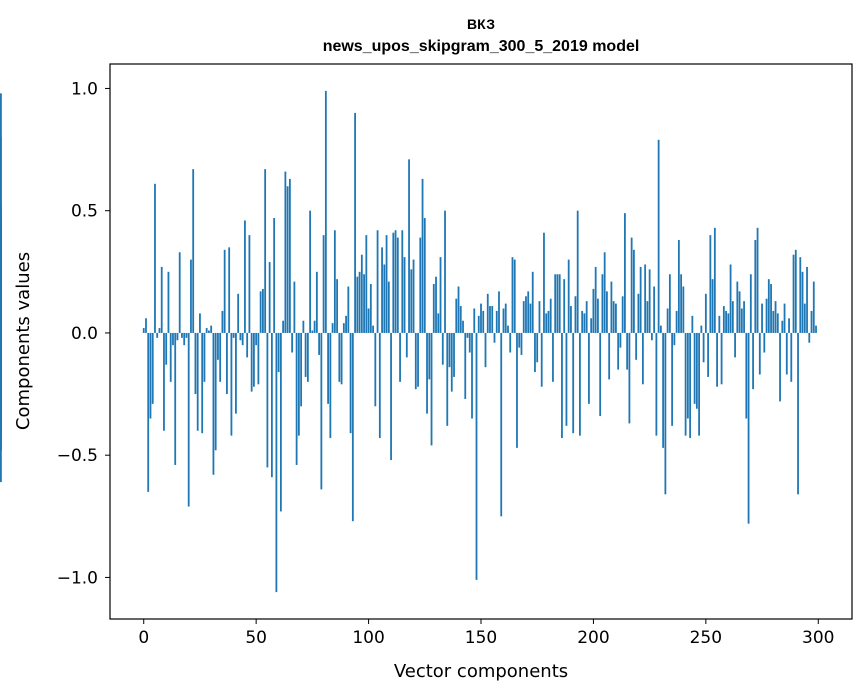 This screenshot has width=867, height=696. I want to click on x-axis-label: Vector components, so click(481, 671).